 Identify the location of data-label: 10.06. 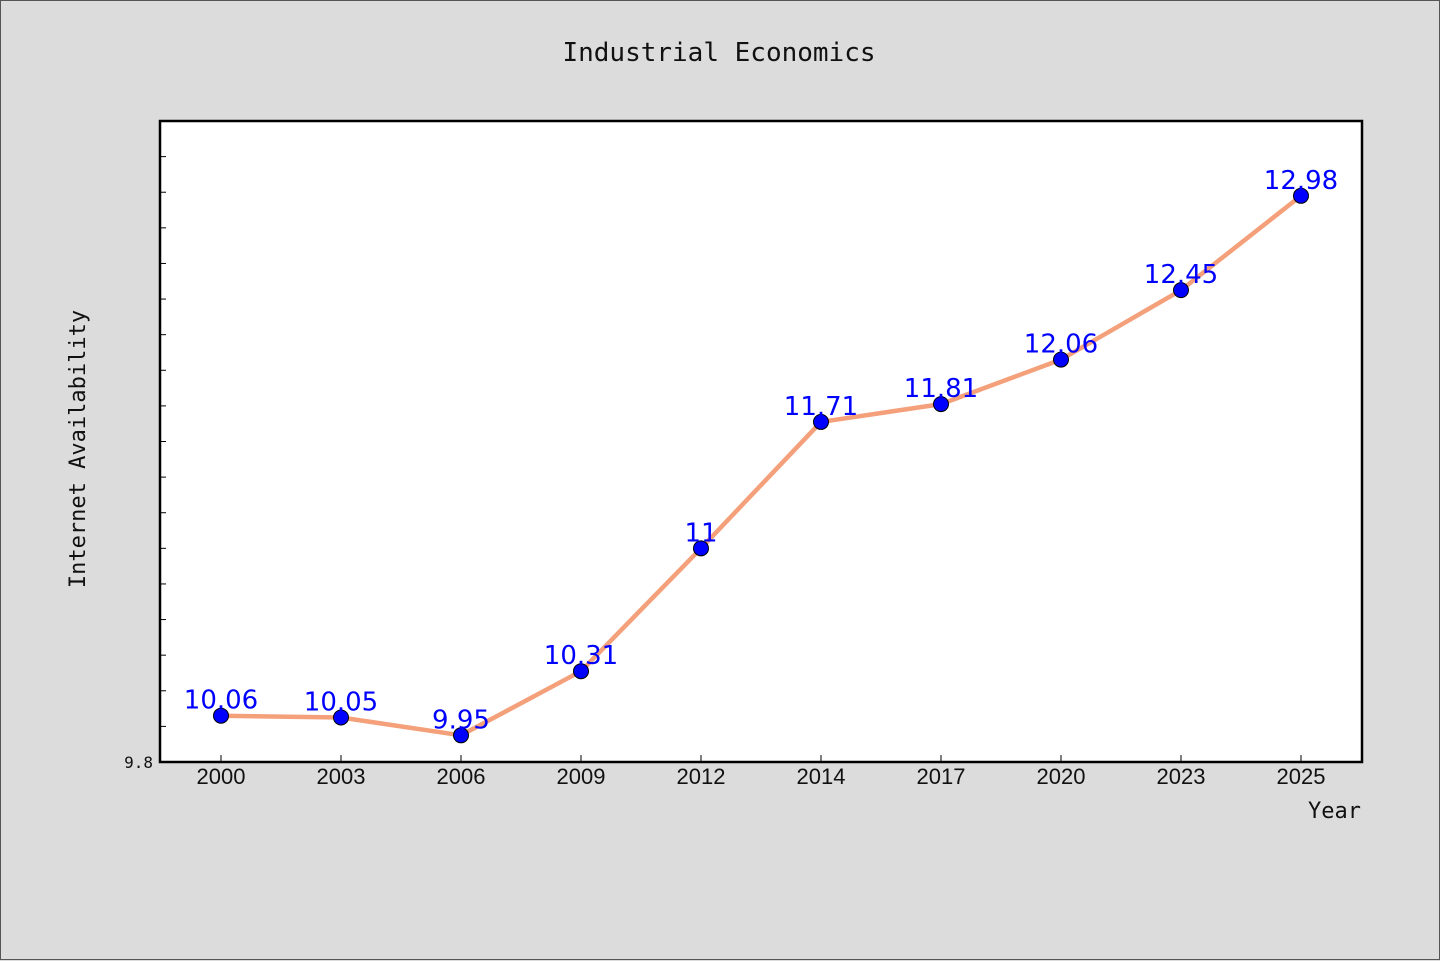
(221, 701).